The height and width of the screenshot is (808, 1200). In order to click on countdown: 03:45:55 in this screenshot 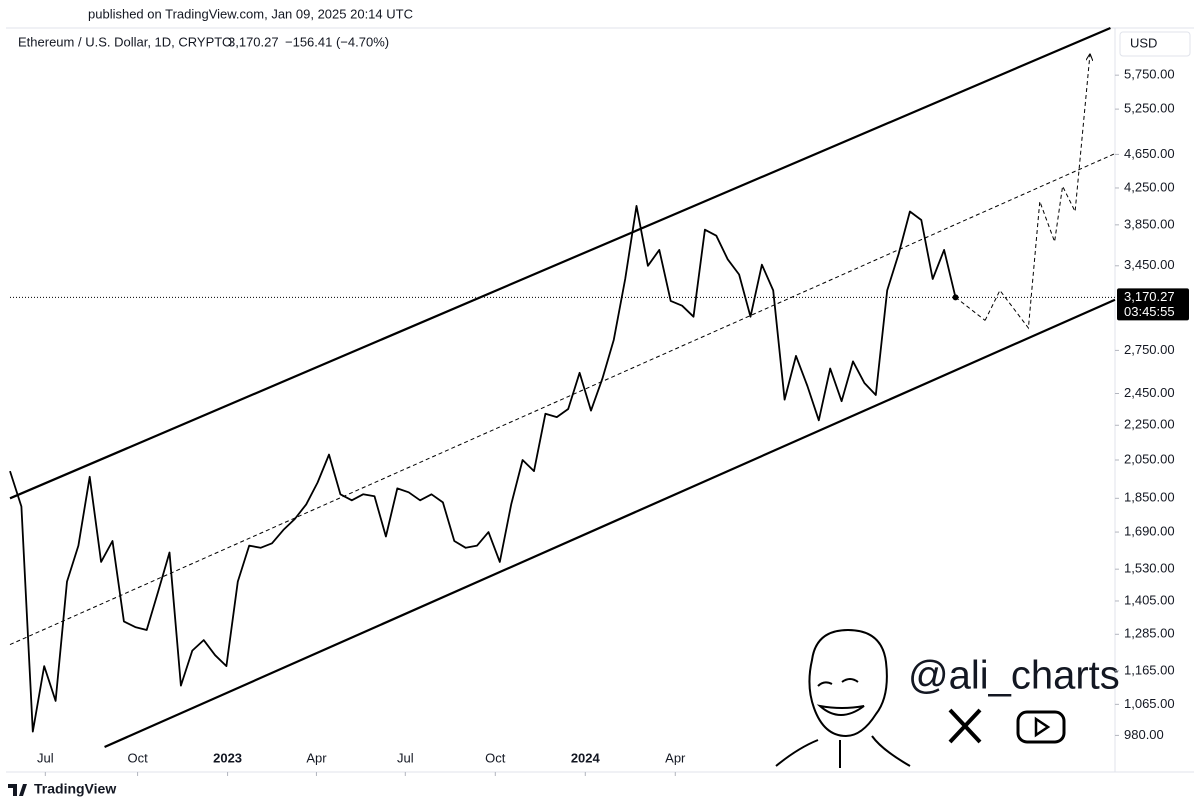, I will do `click(1149, 311)`.